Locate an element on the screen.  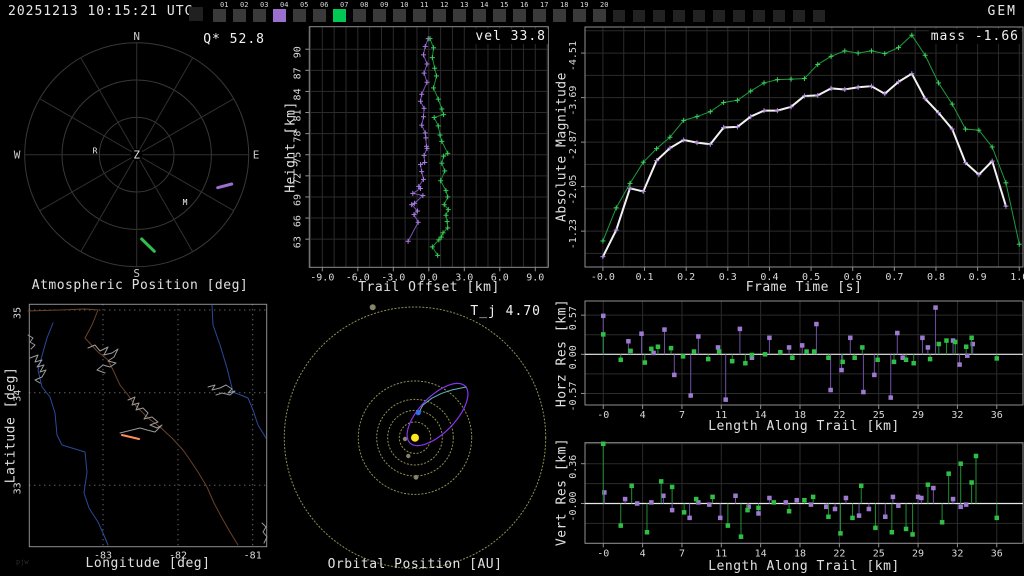
orbital-title: Orbital Position [AU] is located at coordinates (415, 564).